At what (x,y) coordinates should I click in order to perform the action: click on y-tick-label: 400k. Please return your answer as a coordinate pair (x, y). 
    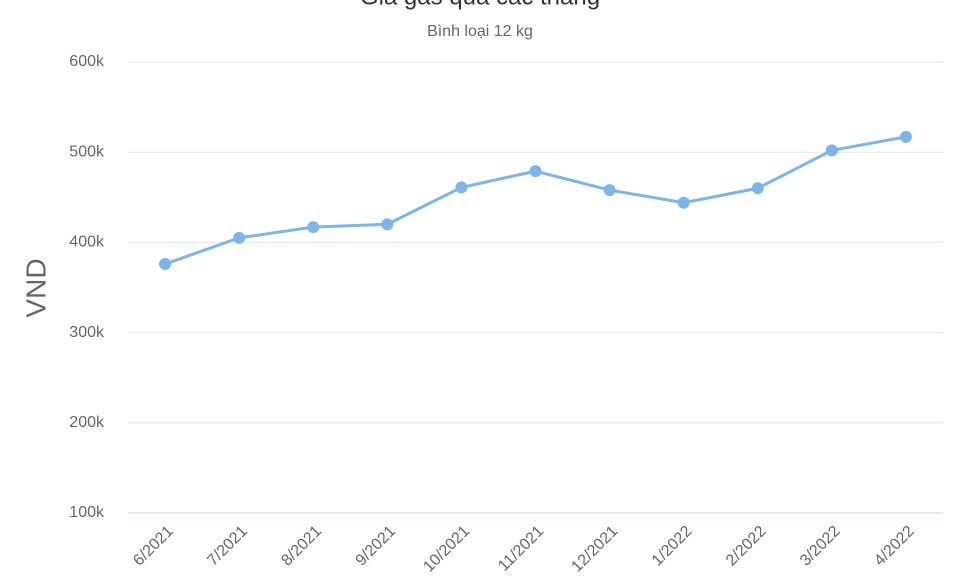
    Looking at the image, I should click on (87, 242).